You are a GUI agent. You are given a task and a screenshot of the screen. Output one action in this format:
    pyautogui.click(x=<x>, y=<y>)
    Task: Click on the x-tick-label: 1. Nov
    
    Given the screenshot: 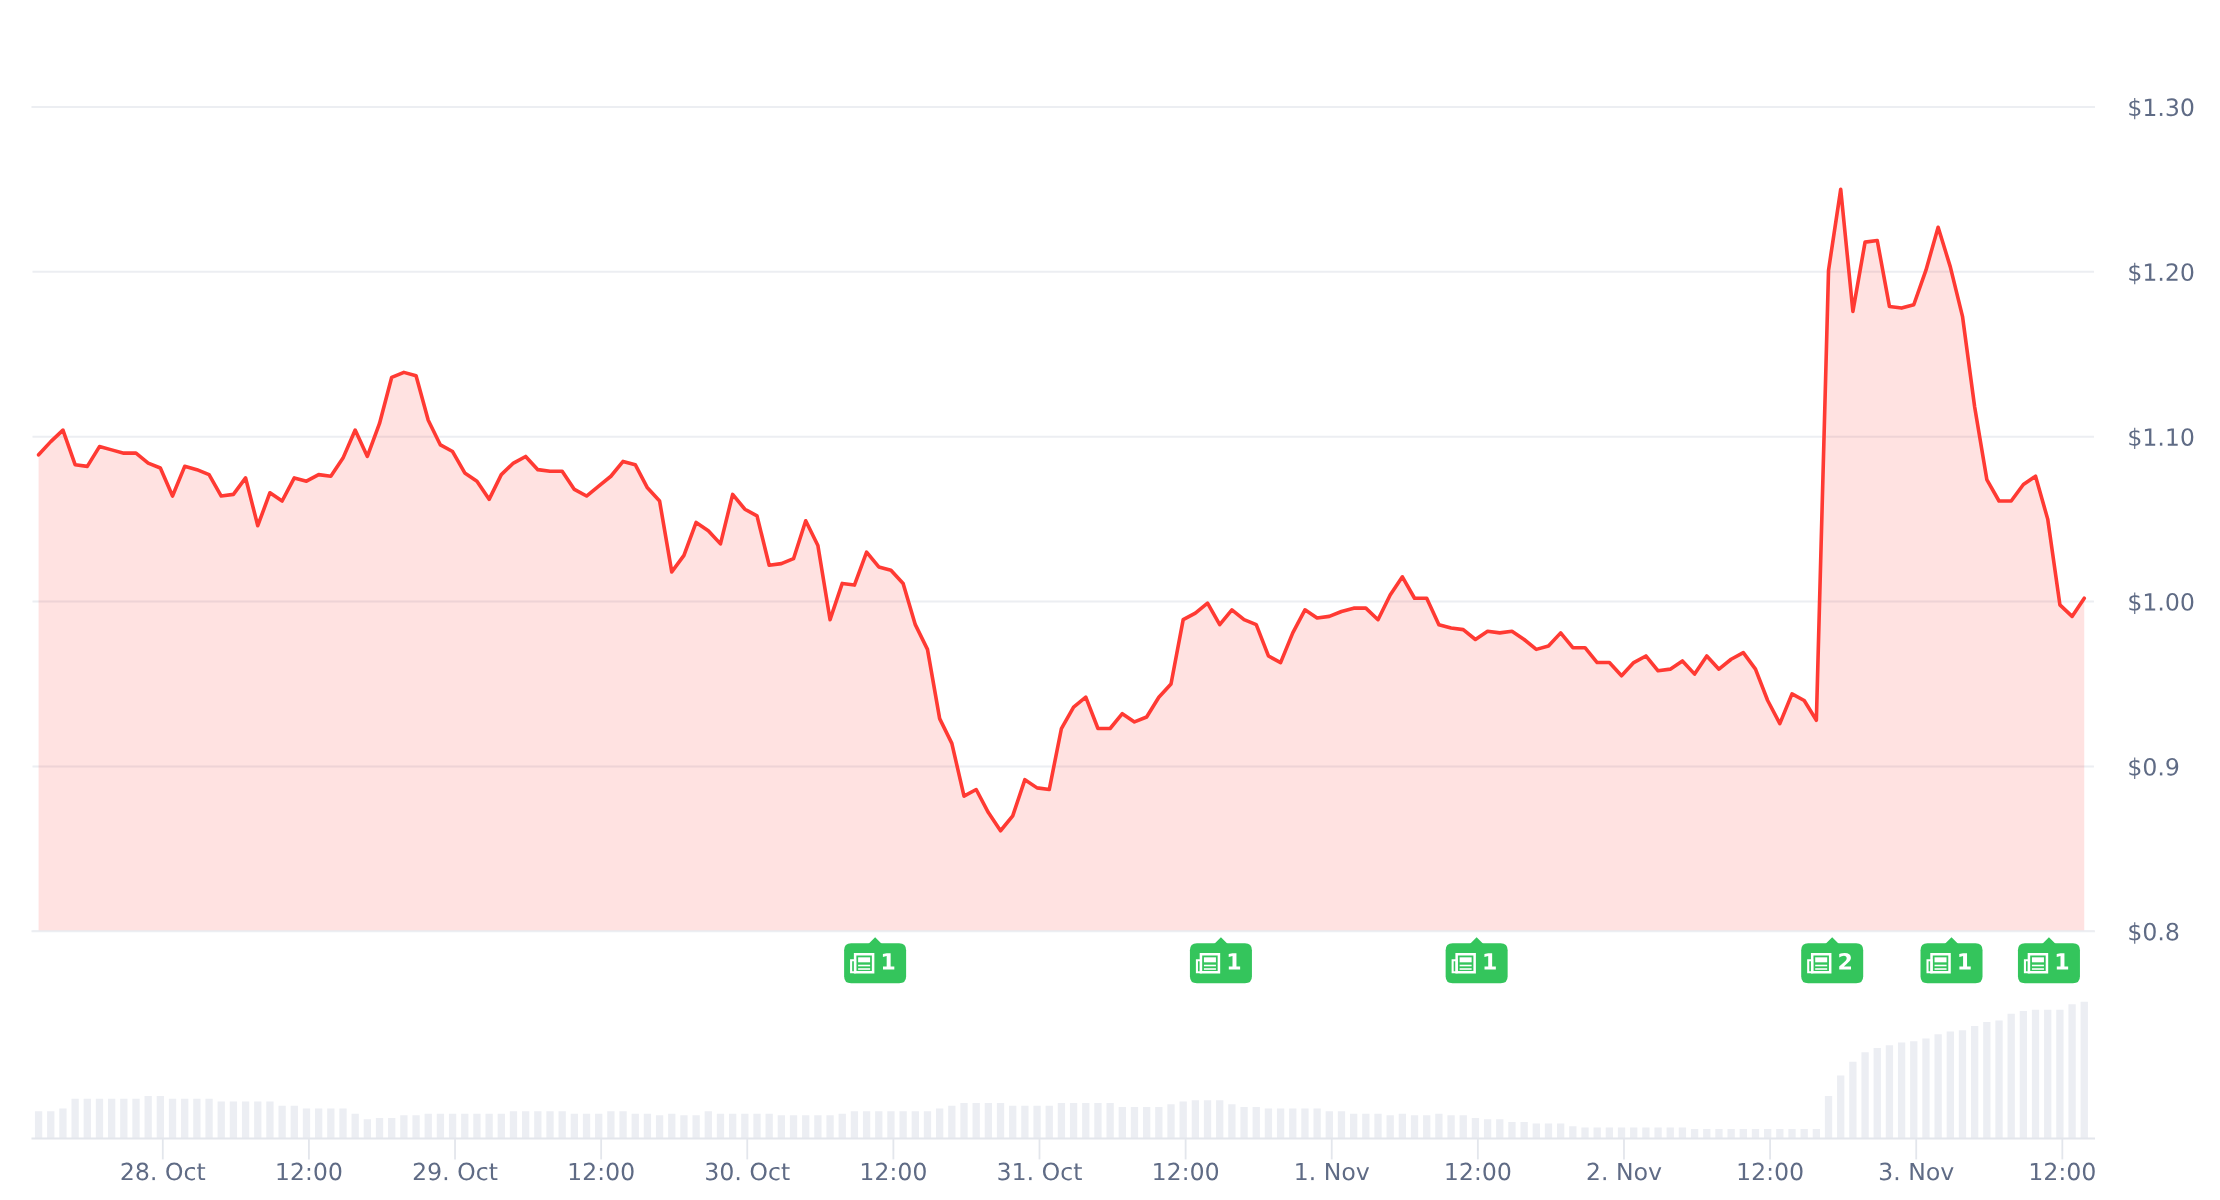 What is the action you would take?
    pyautogui.click(x=1333, y=1171)
    